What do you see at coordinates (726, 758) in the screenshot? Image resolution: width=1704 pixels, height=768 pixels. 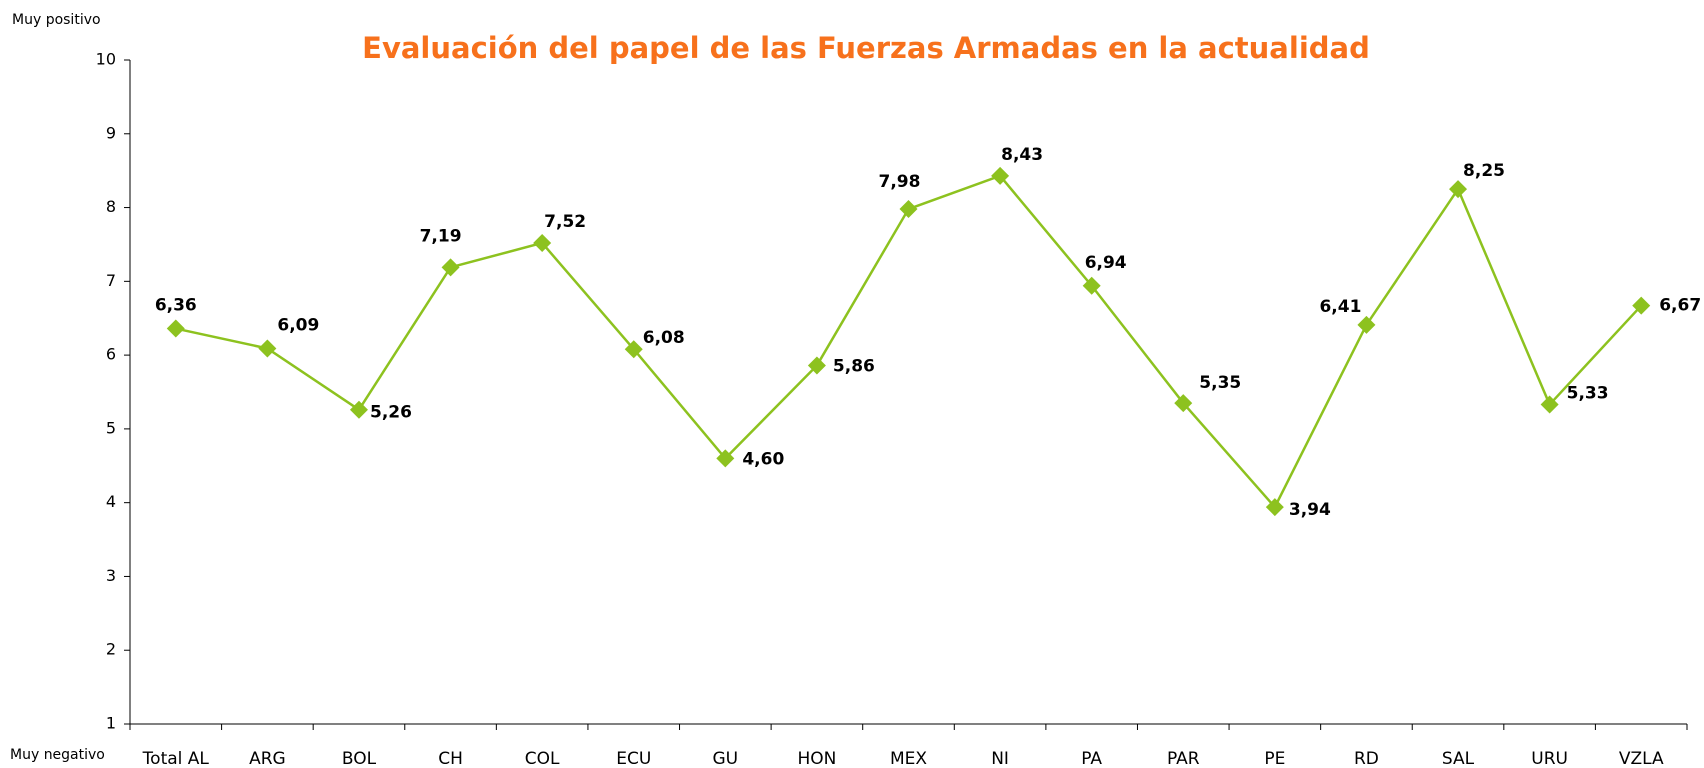 I see `x-tick-label: GU` at bounding box center [726, 758].